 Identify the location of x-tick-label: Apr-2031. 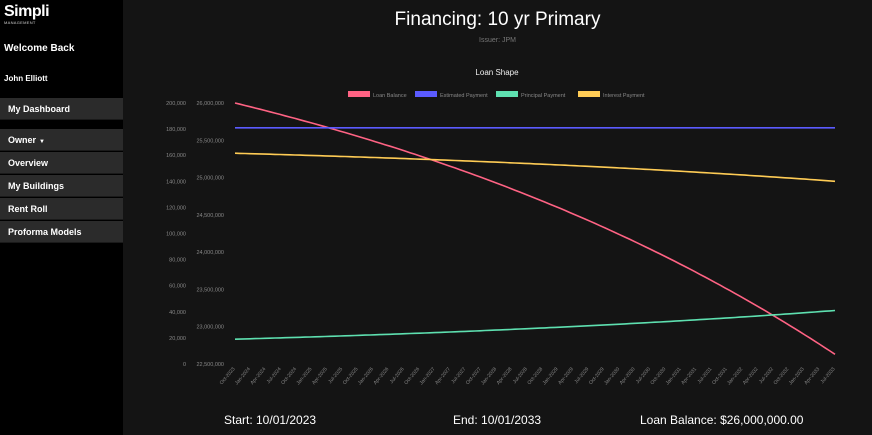
(689, 376).